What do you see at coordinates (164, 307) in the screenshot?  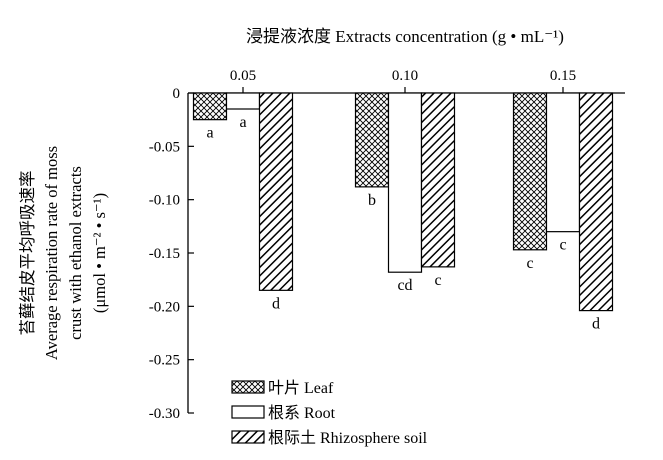 I see `y-tick-label: -0.20` at bounding box center [164, 307].